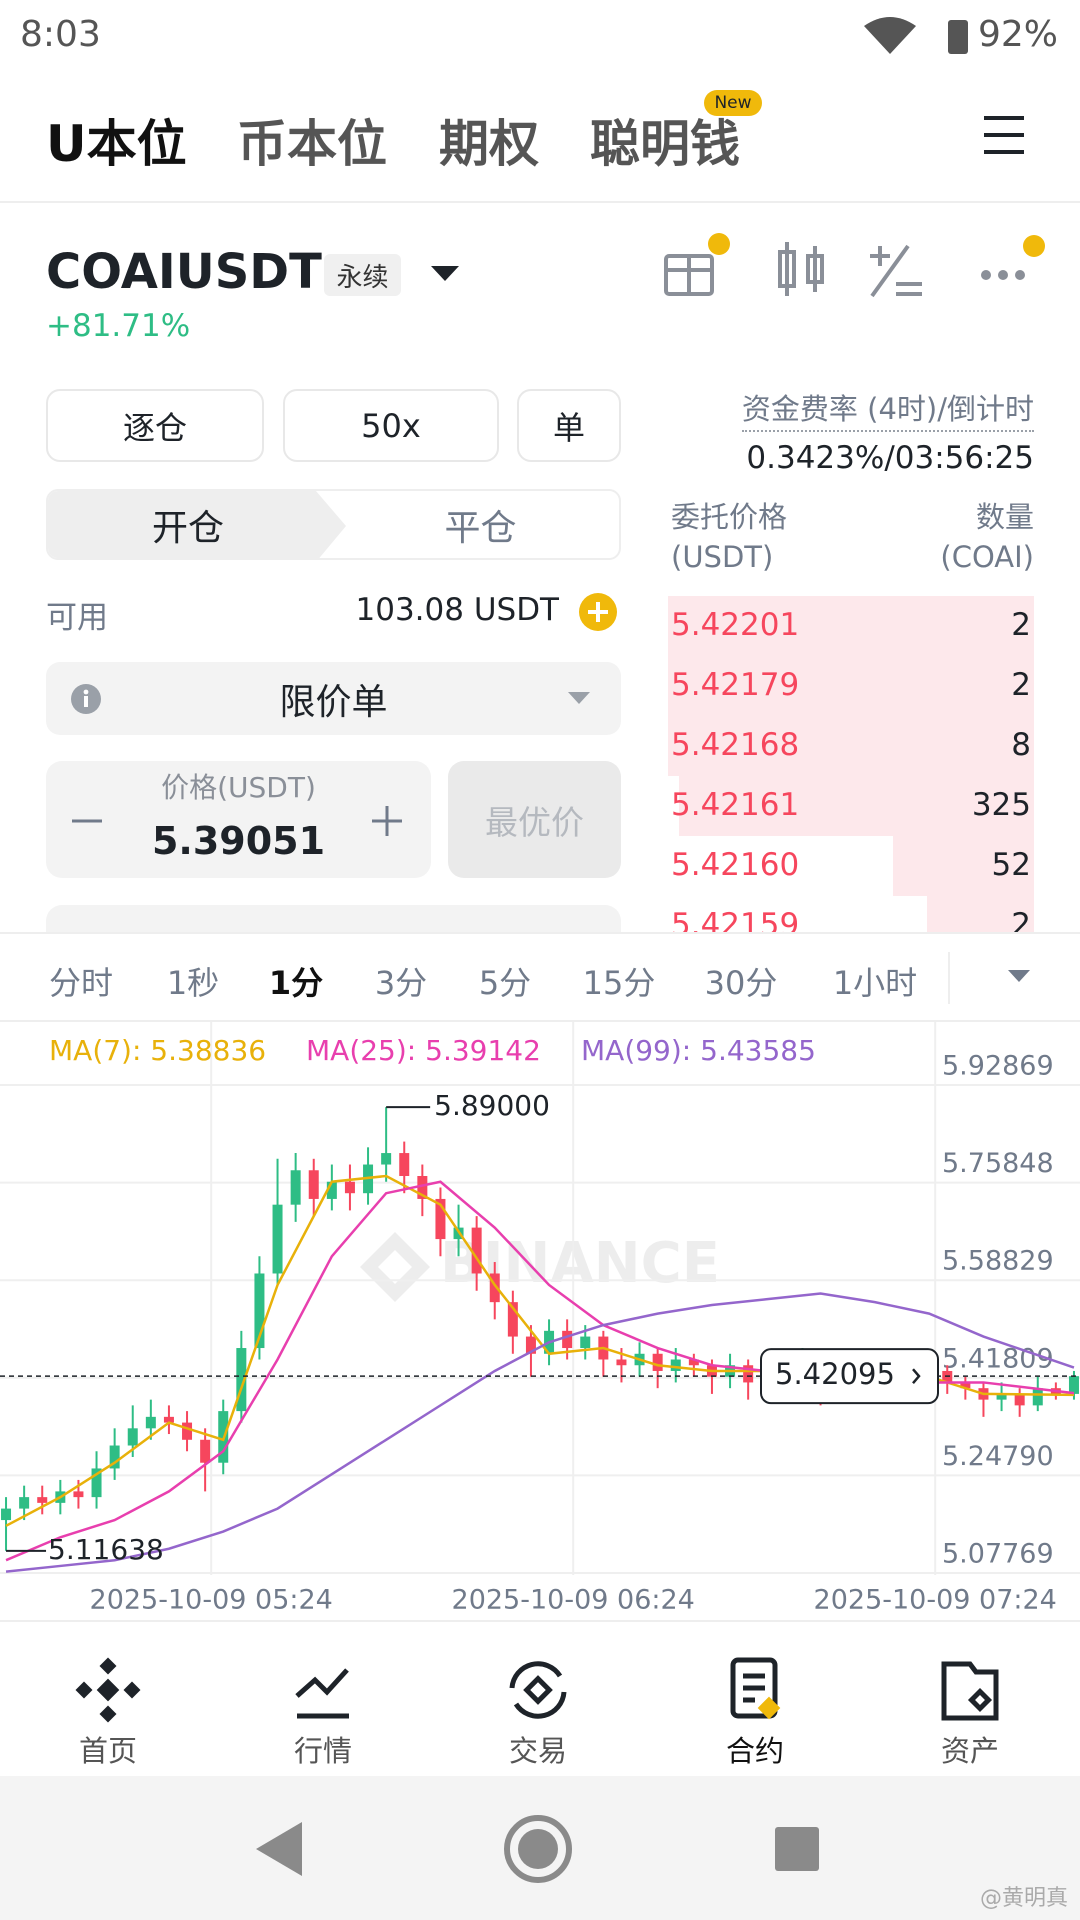 The height and width of the screenshot is (1920, 1080). Describe the element at coordinates (579, 698) in the screenshot. I see `order-type-caret` at that location.